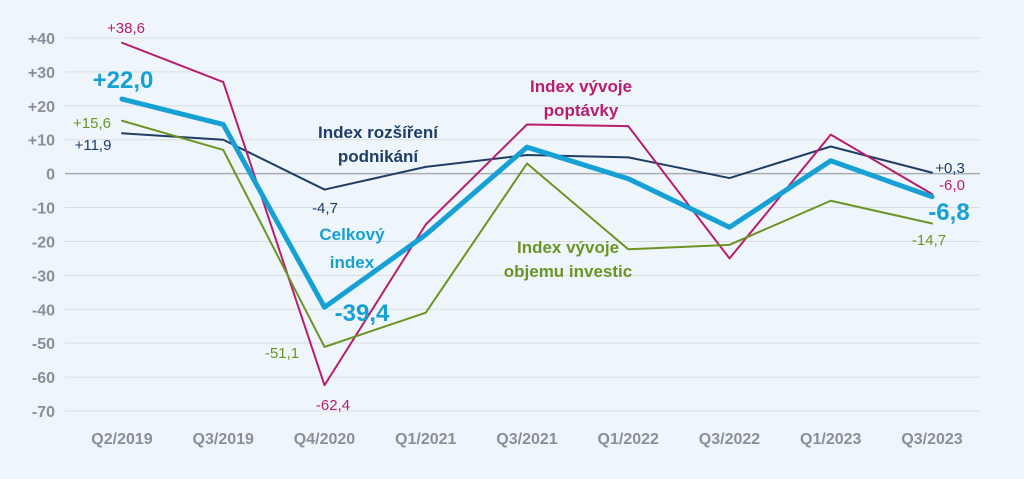  I want to click on data-label: -62,4, so click(333, 405).